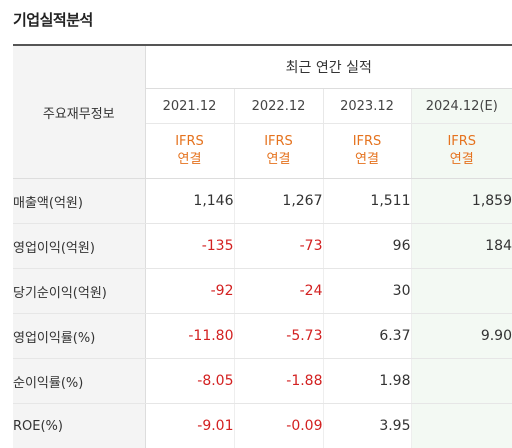 The height and width of the screenshot is (448, 512). What do you see at coordinates (367, 246) in the screenshot?
I see `table-cell: 96` at bounding box center [367, 246].